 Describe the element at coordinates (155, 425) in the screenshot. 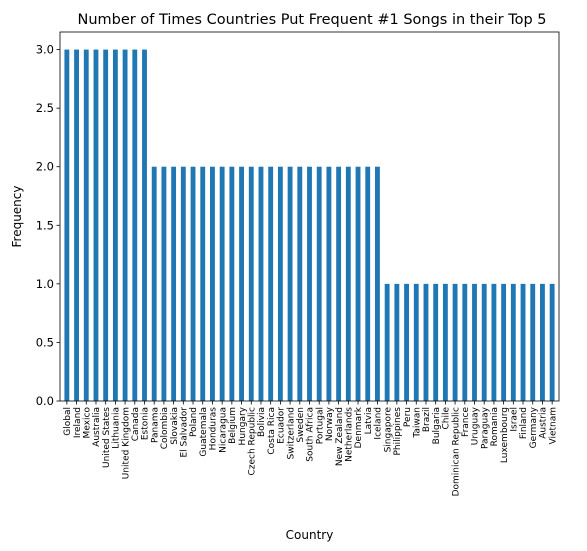

I see `x-tick-label: Panama` at that location.